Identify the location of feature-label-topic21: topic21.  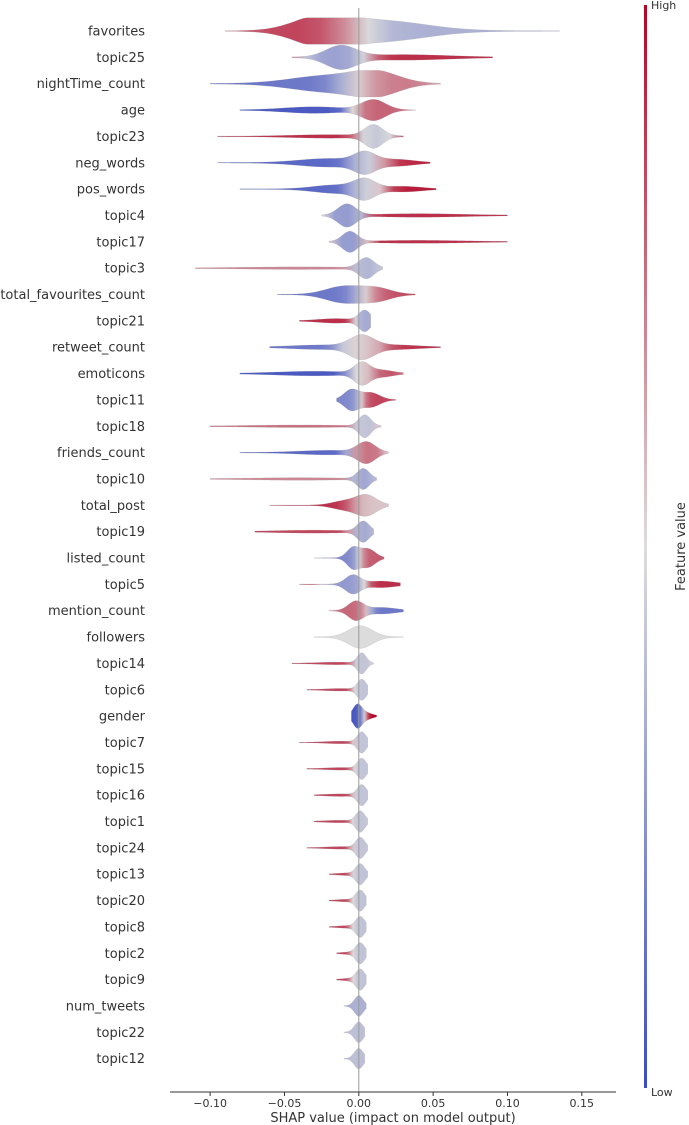
(120, 321).